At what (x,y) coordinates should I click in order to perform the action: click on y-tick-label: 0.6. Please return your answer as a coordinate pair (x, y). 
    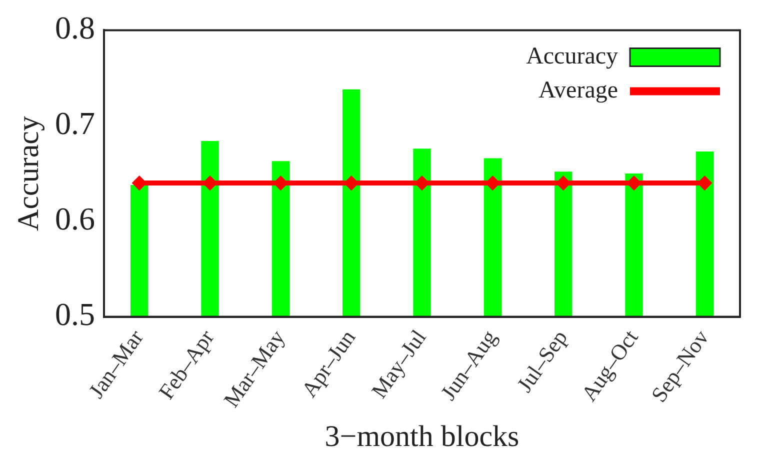
    Looking at the image, I should click on (75, 218).